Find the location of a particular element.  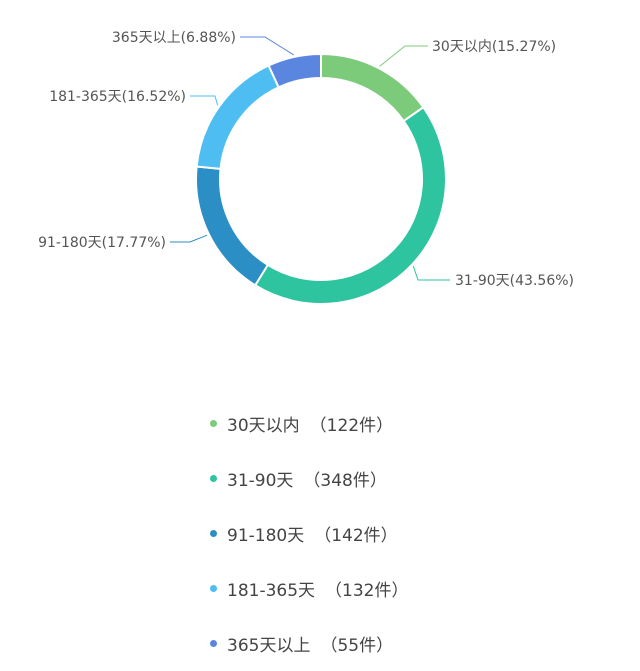

legend-count: （132件） is located at coordinates (367, 591).